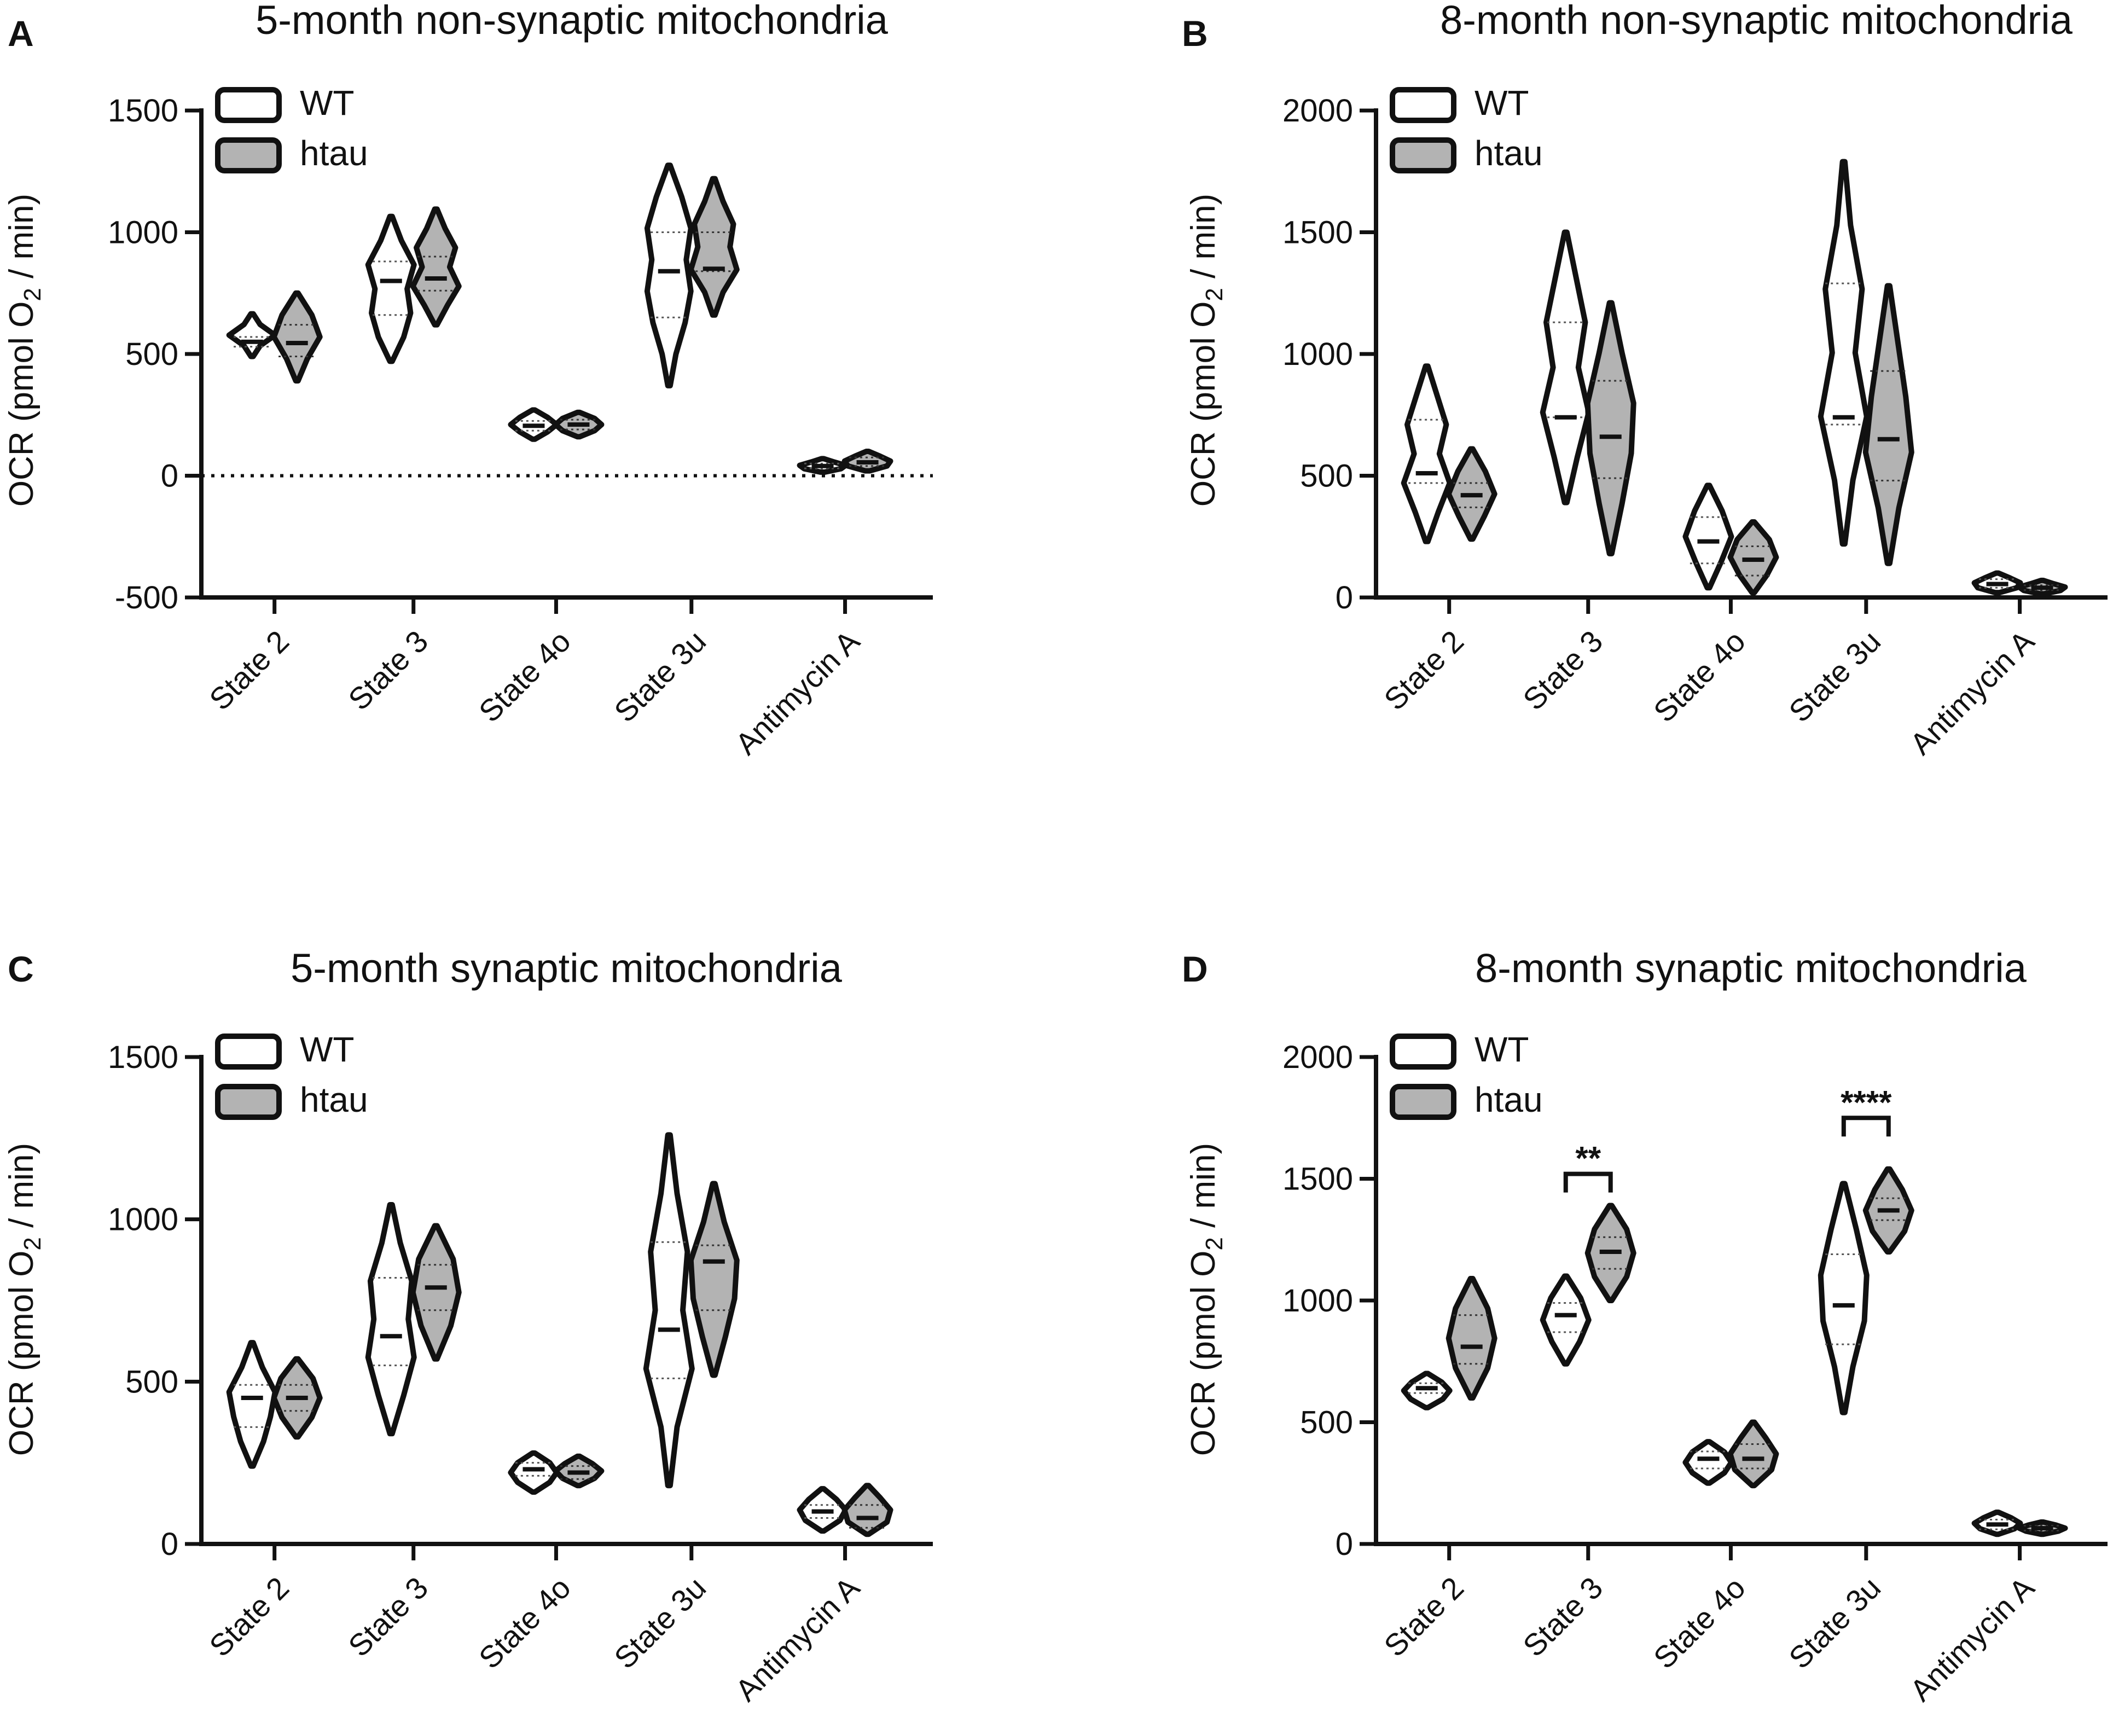 The height and width of the screenshot is (1736, 2113). What do you see at coordinates (21, 33) in the screenshot?
I see `panel-letter: A` at bounding box center [21, 33].